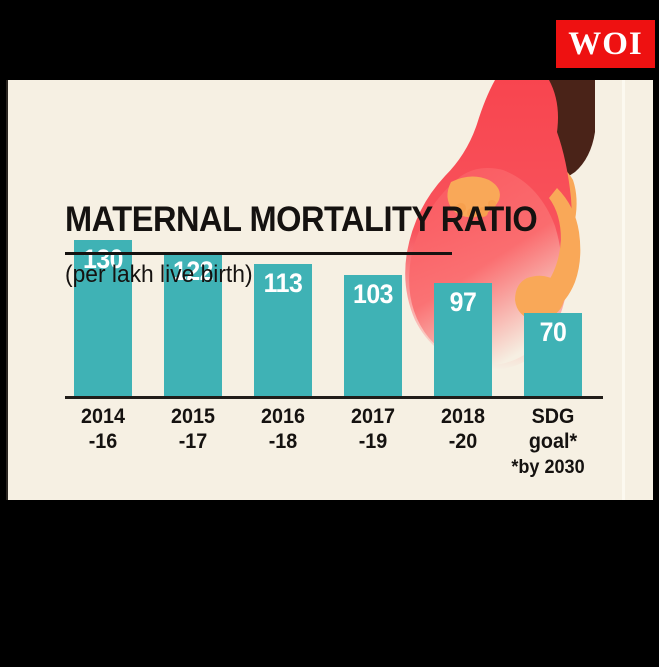 The height and width of the screenshot is (667, 659). I want to click on chart-bar: 130, so click(103, 318).